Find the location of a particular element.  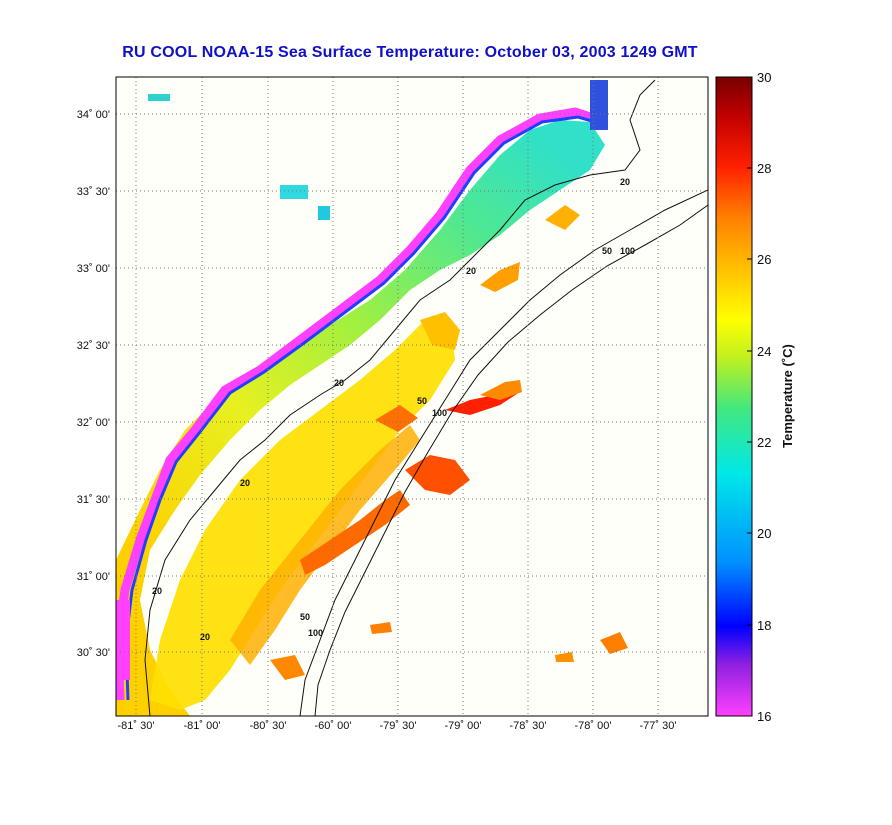

contour-label-4: 20 is located at coordinates (245, 483).